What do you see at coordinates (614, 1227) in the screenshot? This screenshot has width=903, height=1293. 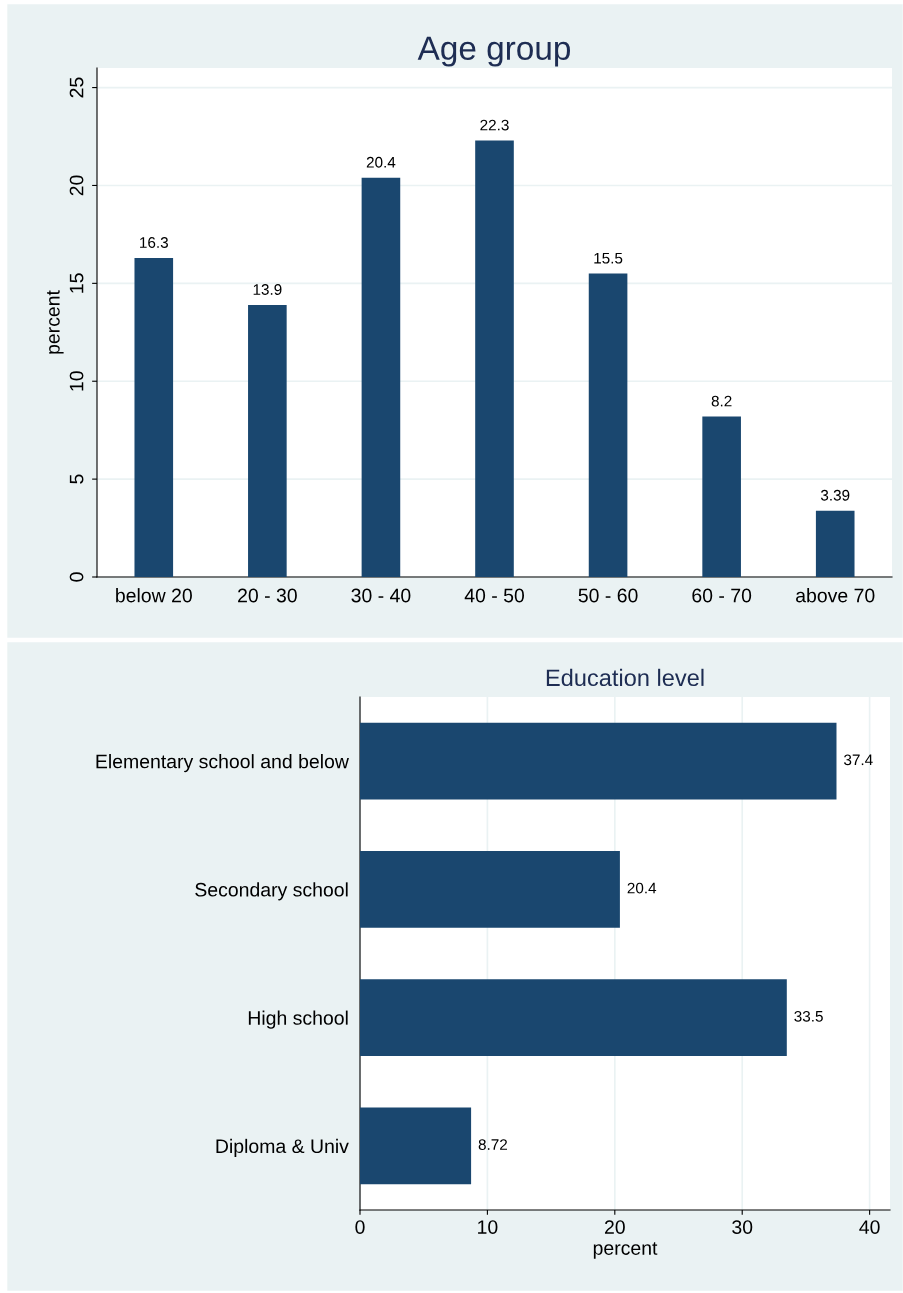 I see `x-tick-label: 20` at bounding box center [614, 1227].